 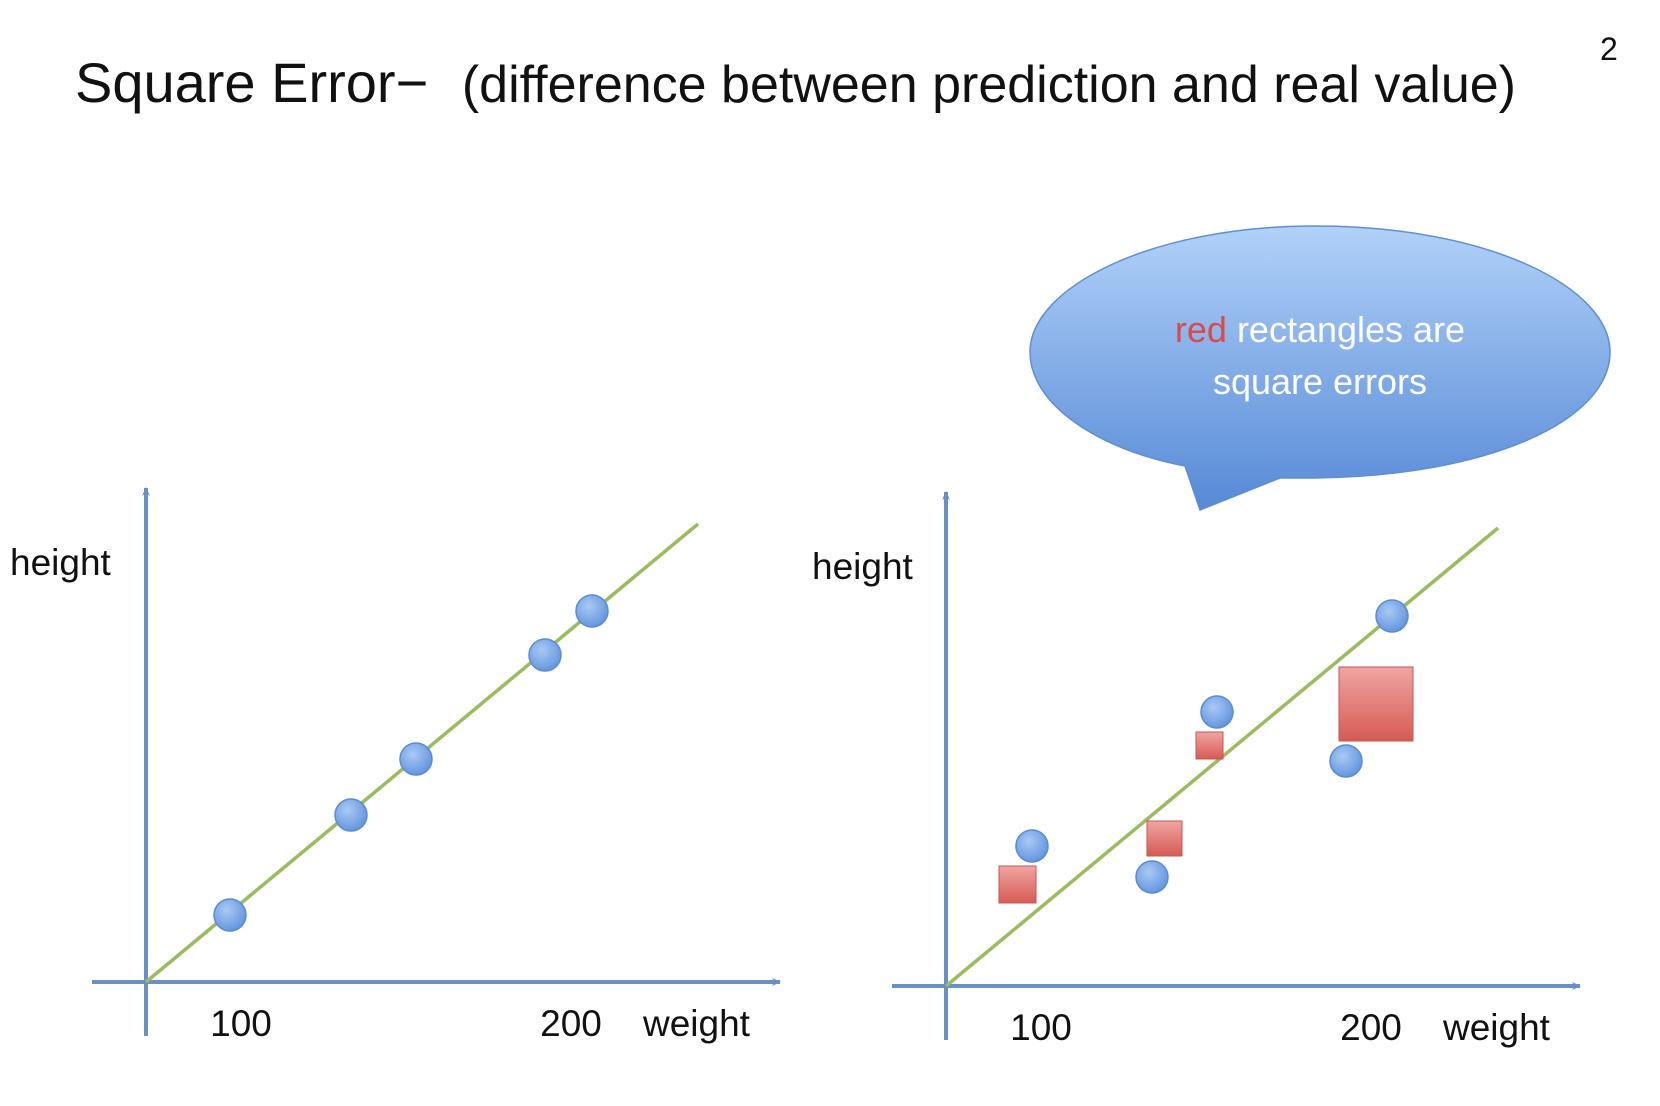 What do you see at coordinates (1320, 381) in the screenshot?
I see `callout-text-line2: square errors` at bounding box center [1320, 381].